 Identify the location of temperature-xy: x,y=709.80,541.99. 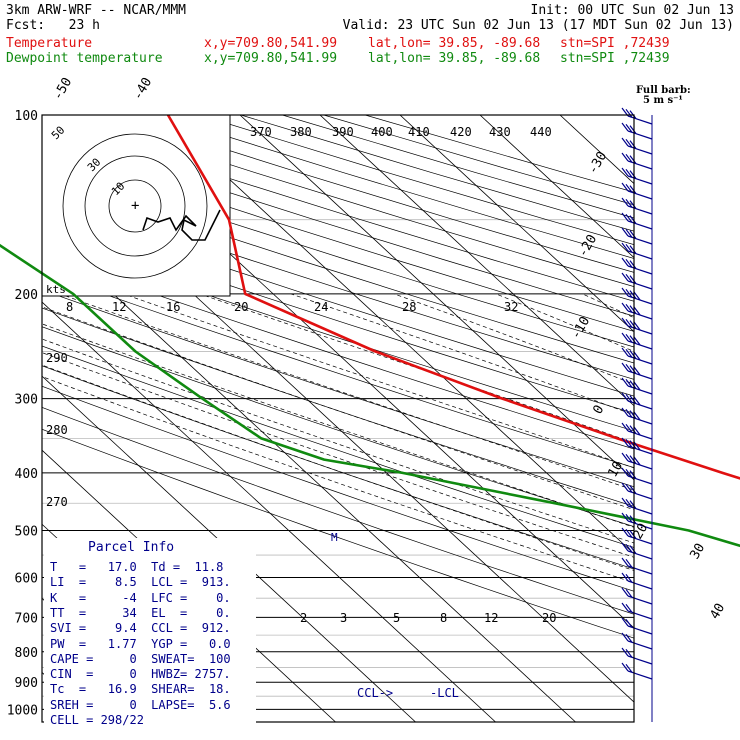
(271, 43).